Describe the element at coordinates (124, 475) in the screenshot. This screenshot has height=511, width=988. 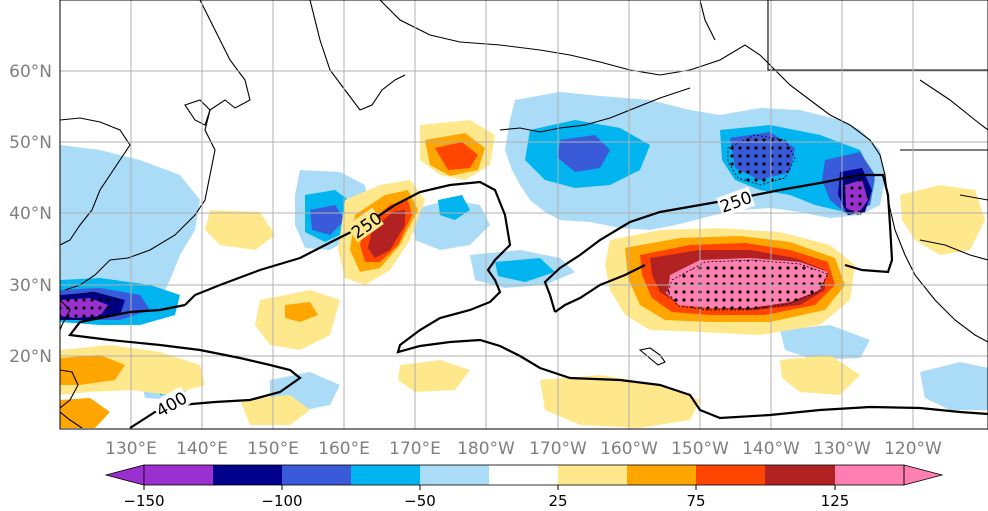
I see `colorbar-arrow-low` at that location.